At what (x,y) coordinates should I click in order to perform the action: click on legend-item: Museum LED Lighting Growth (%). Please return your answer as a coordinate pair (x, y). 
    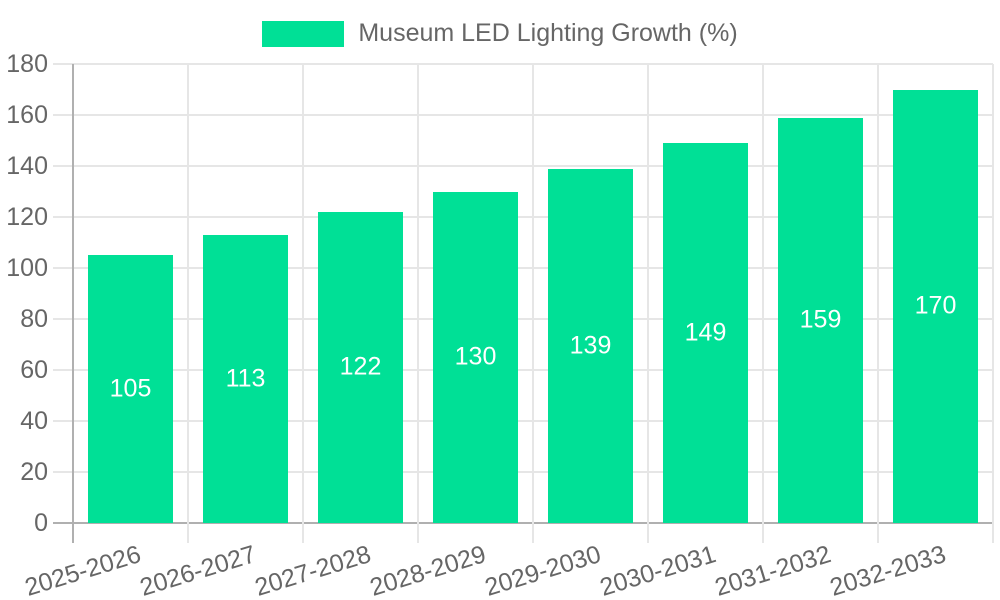
    Looking at the image, I should click on (500, 33).